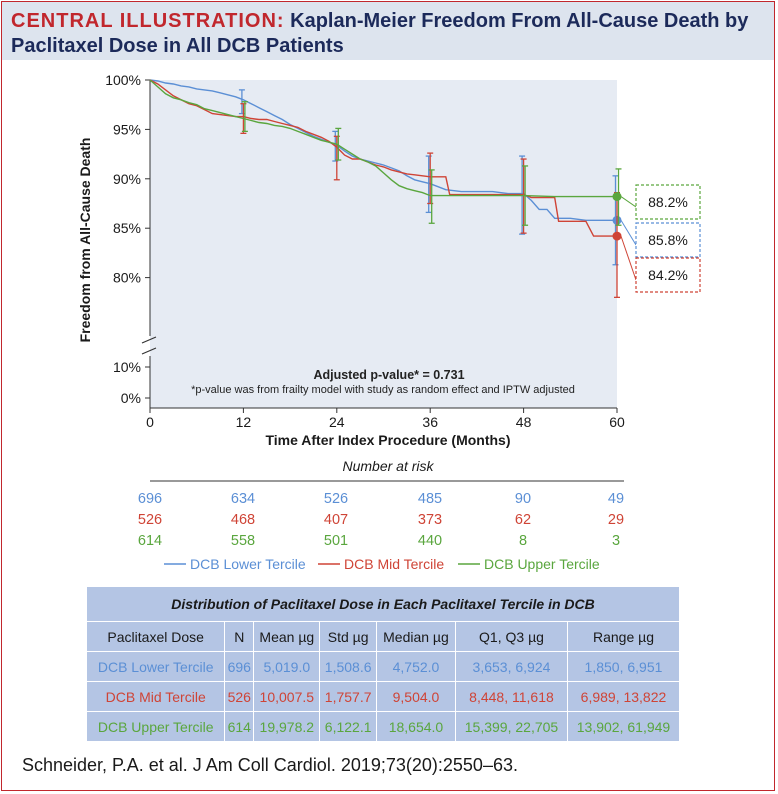 The image size is (778, 794). I want to click on x-tick-label: 48, so click(524, 422).